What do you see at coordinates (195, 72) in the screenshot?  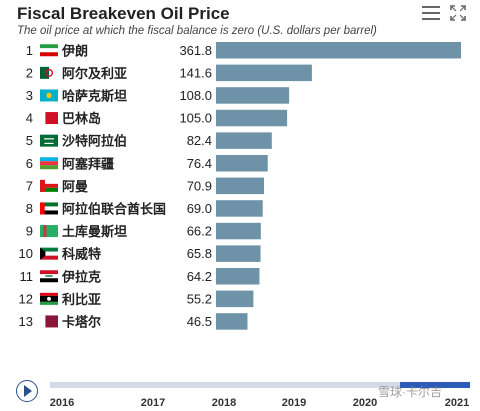 I see `value-label: 141.6` at bounding box center [195, 72].